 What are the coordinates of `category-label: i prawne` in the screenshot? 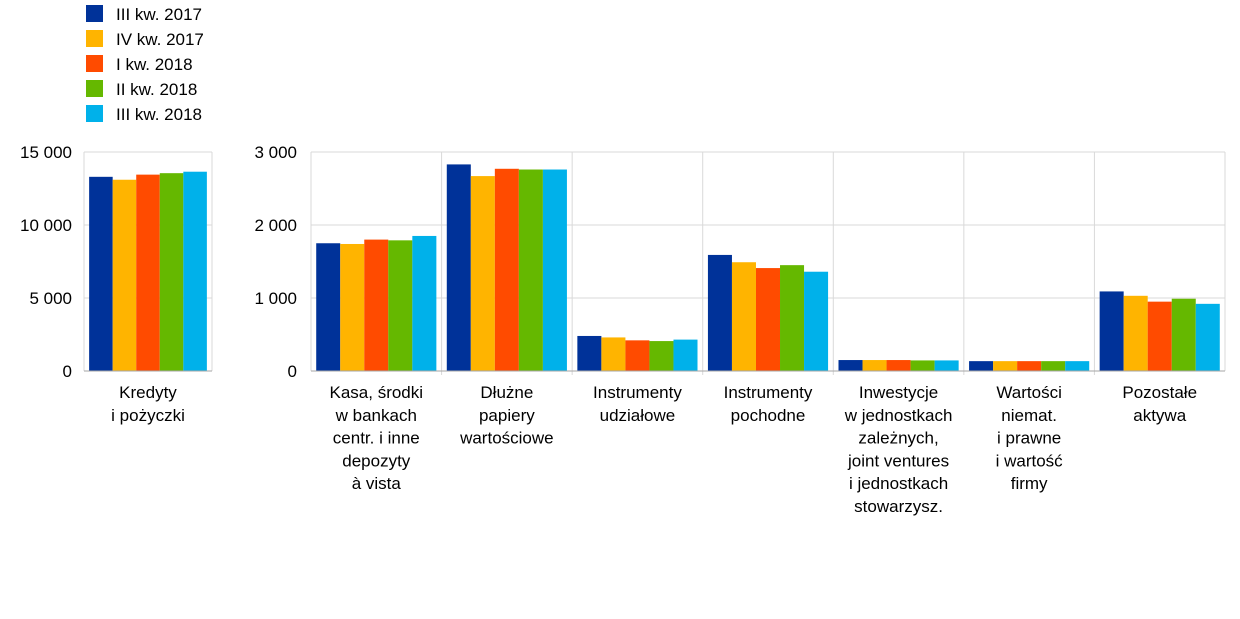 It's located at (1029, 438).